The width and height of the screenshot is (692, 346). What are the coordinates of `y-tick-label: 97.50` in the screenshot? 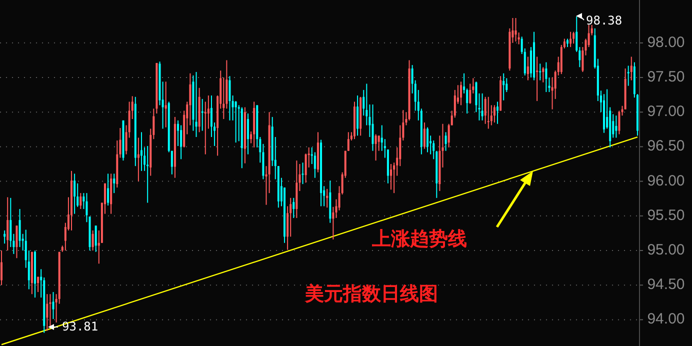 It's located at (666, 77).